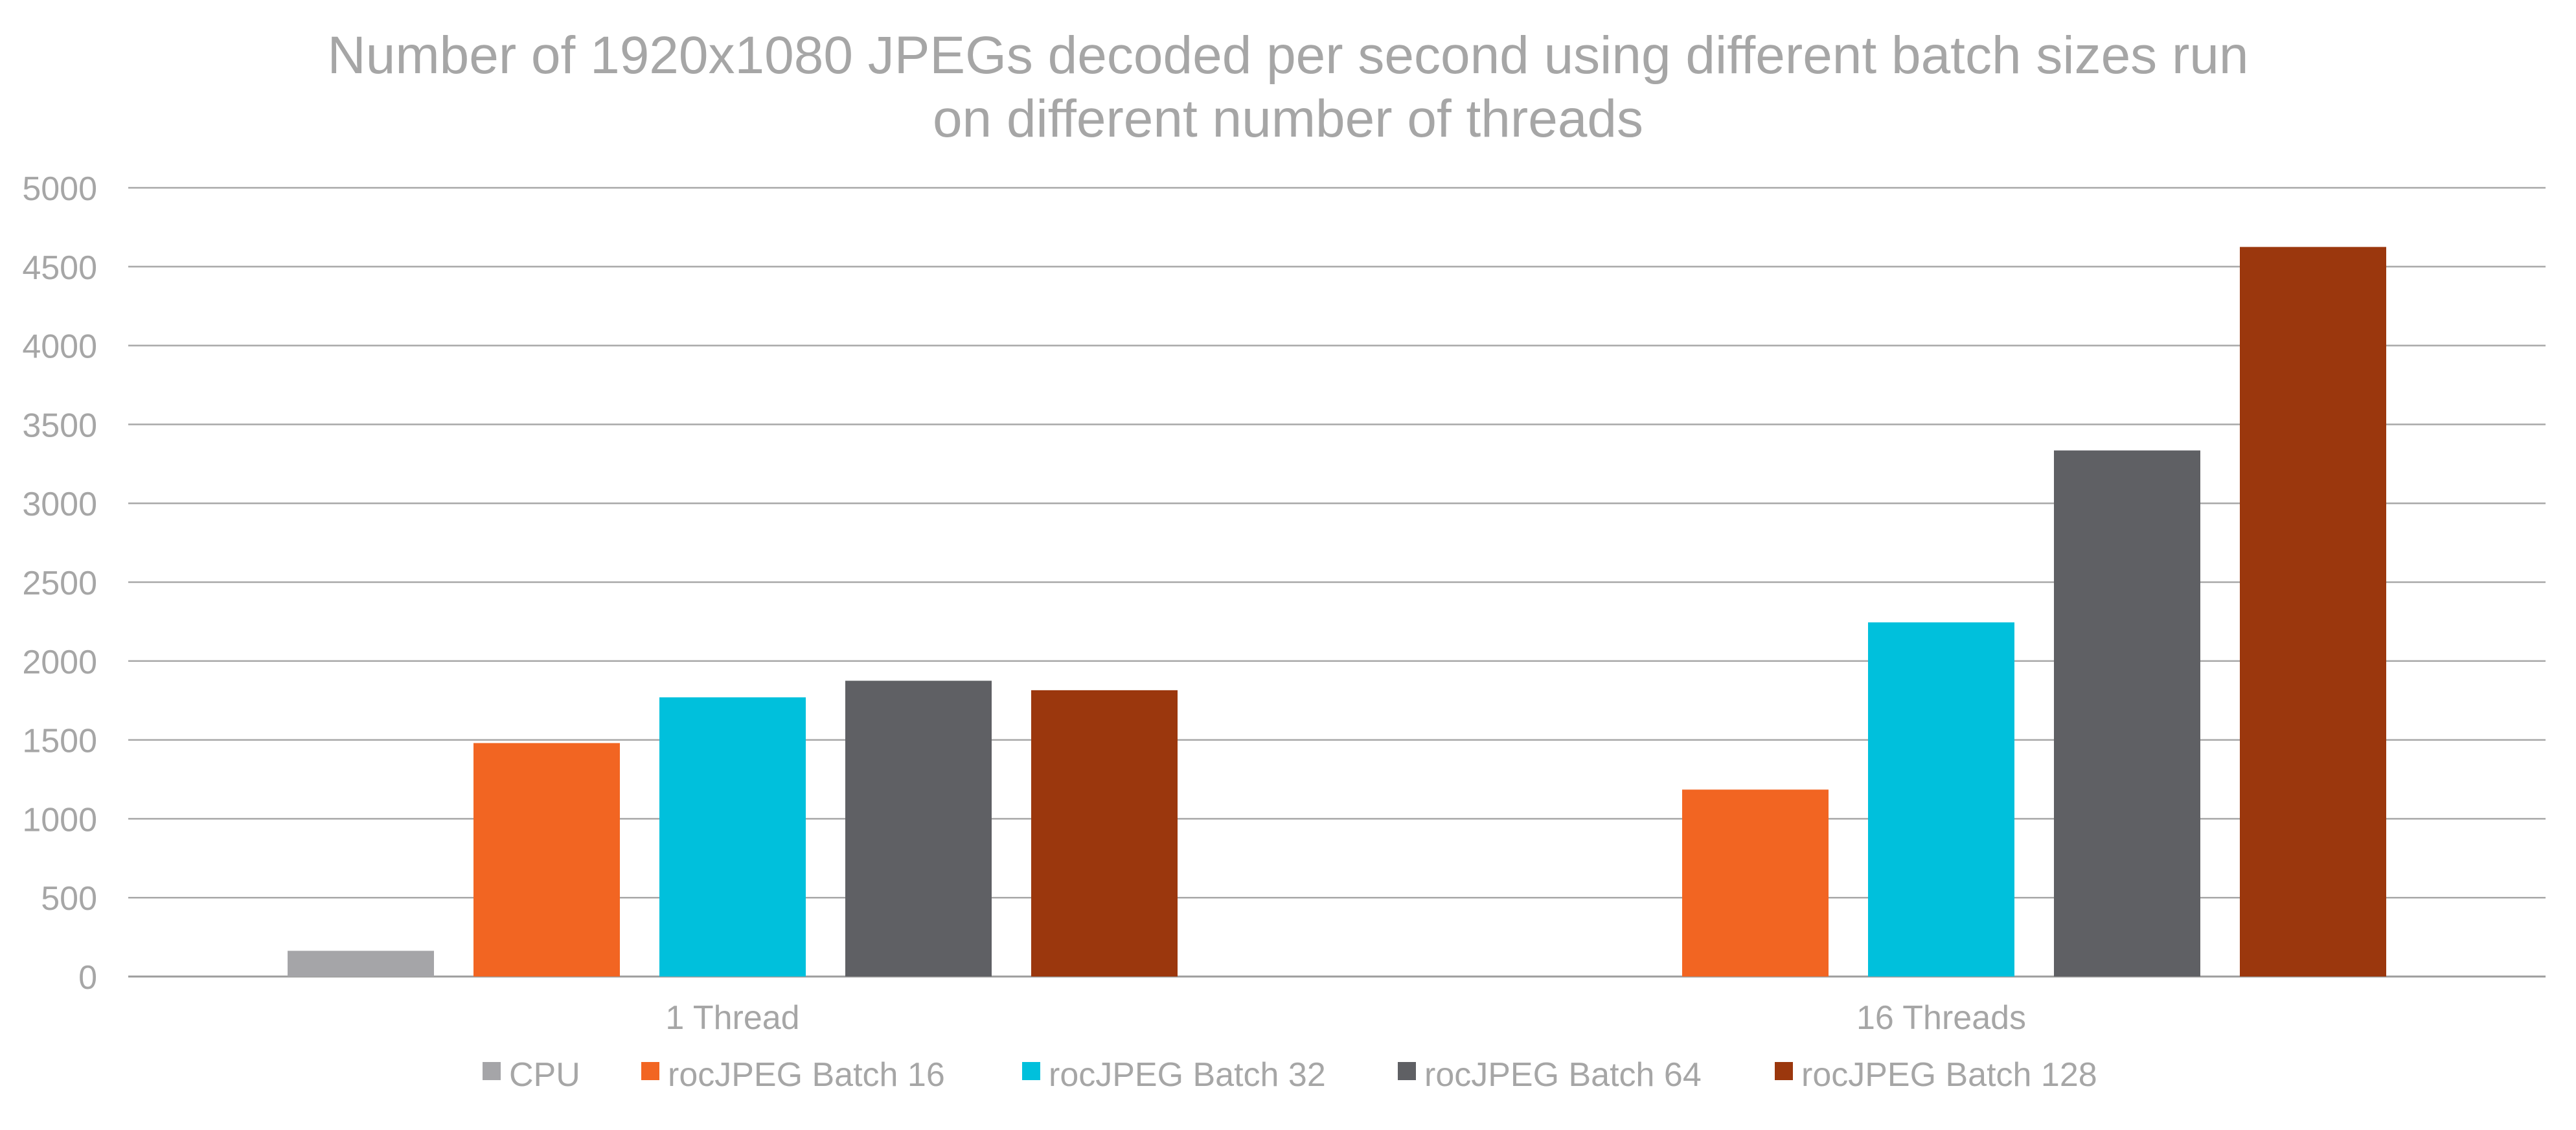 Image resolution: width=2576 pixels, height=1130 pixels. I want to click on y-tick-label: 5000, so click(60, 189).